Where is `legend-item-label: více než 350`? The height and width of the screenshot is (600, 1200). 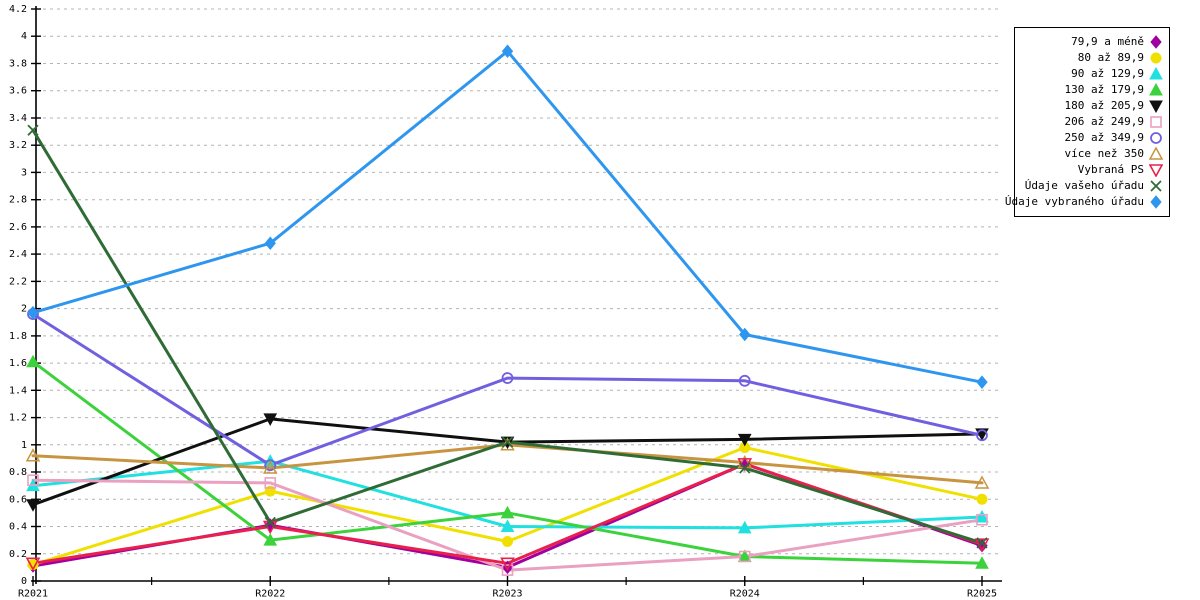 legend-item-label: více než 350 is located at coordinates (1104, 153).